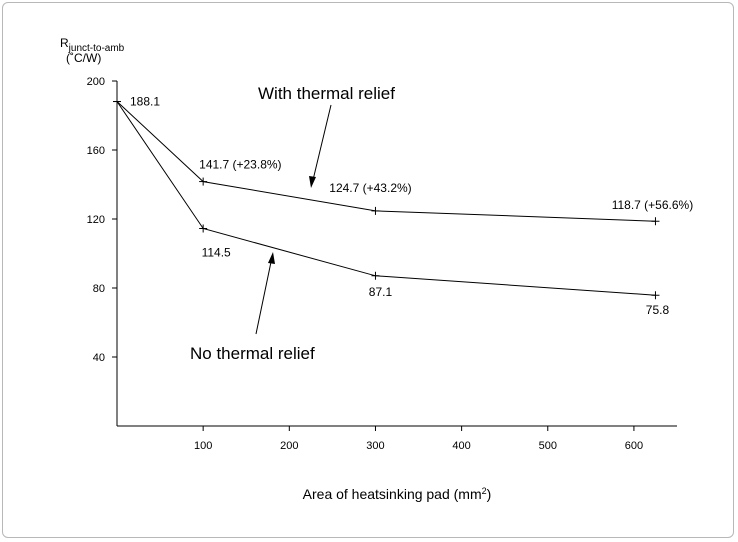 The height and width of the screenshot is (542, 738). I want to click on y-axis-units: (˚C/W), so click(83, 58).